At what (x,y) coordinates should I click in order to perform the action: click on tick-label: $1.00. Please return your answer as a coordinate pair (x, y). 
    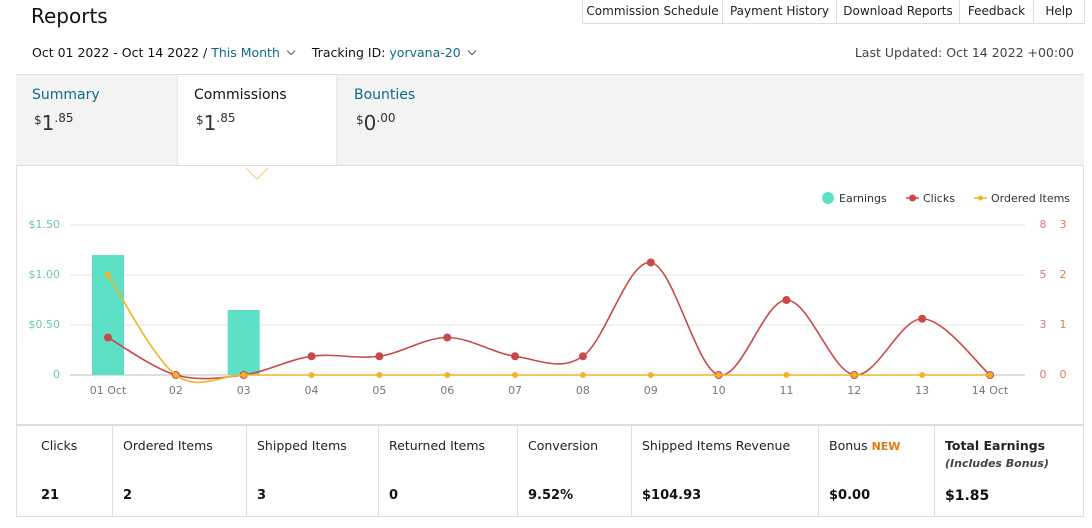
    Looking at the image, I should click on (45, 274).